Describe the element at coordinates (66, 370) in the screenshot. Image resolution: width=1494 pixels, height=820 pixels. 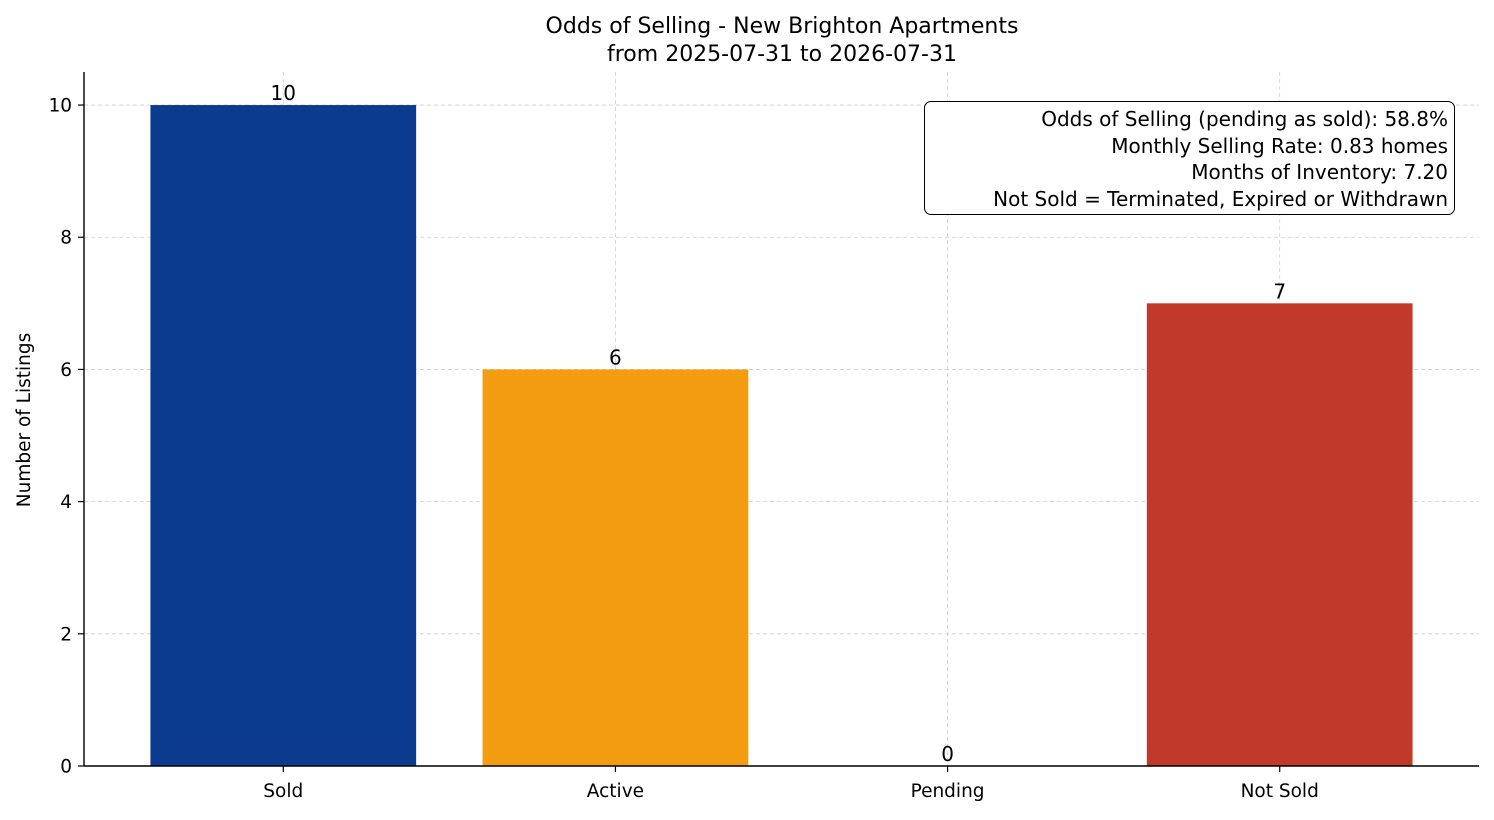
I see `y-tick-label: 6` at that location.